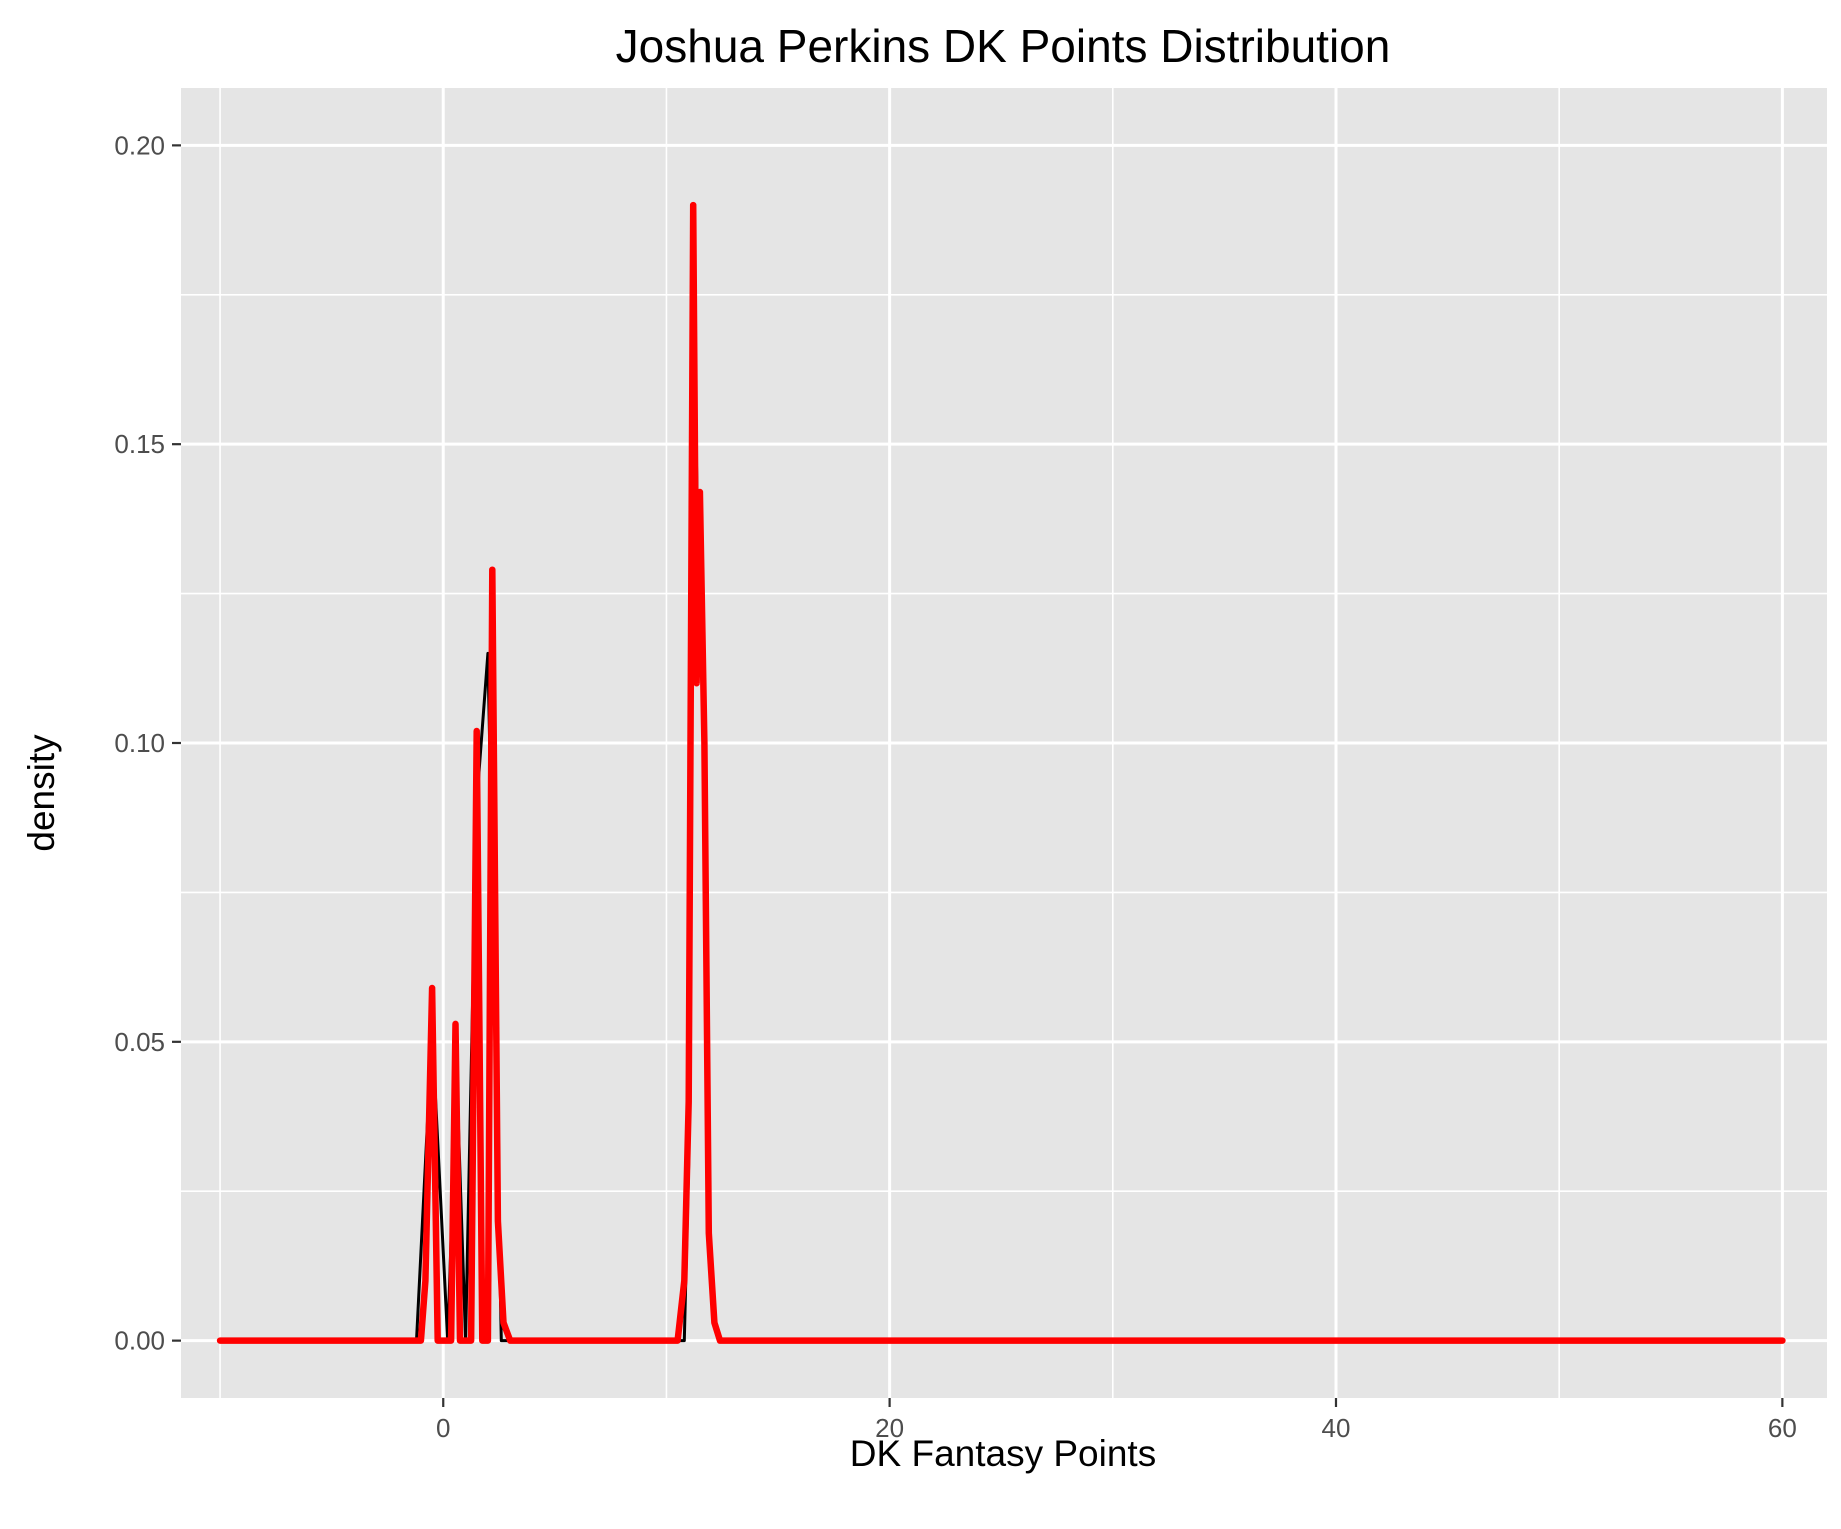 The height and width of the screenshot is (1529, 1841). Describe the element at coordinates (139, 1341) in the screenshot. I see `y-tick-label: 0.00` at that location.